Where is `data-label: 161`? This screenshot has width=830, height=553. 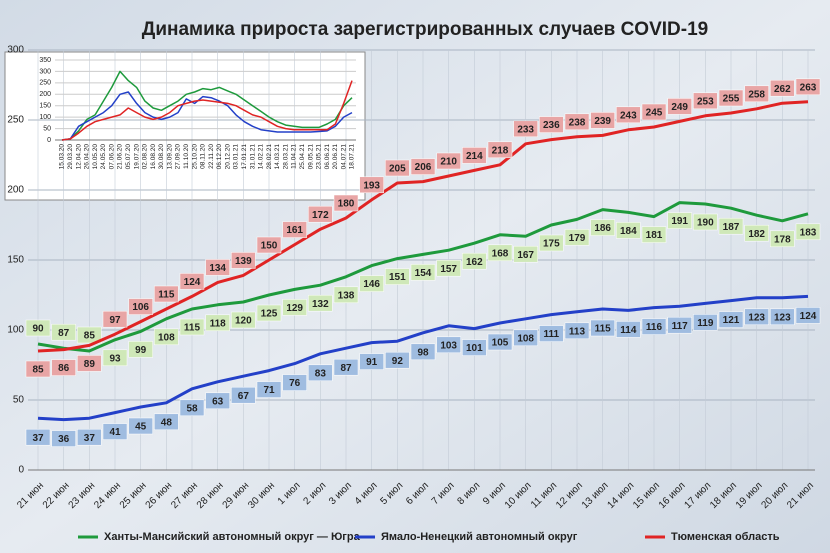 data-label: 161 is located at coordinates (294, 230).